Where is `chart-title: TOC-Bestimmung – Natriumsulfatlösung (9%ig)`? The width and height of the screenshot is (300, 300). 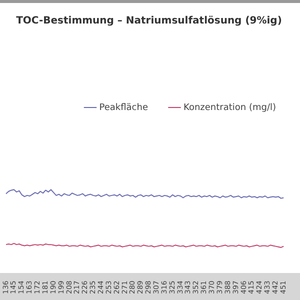 chart-title: TOC-Bestimmung – Natriumsulfatlösung (9%ig) is located at coordinates (149, 21).